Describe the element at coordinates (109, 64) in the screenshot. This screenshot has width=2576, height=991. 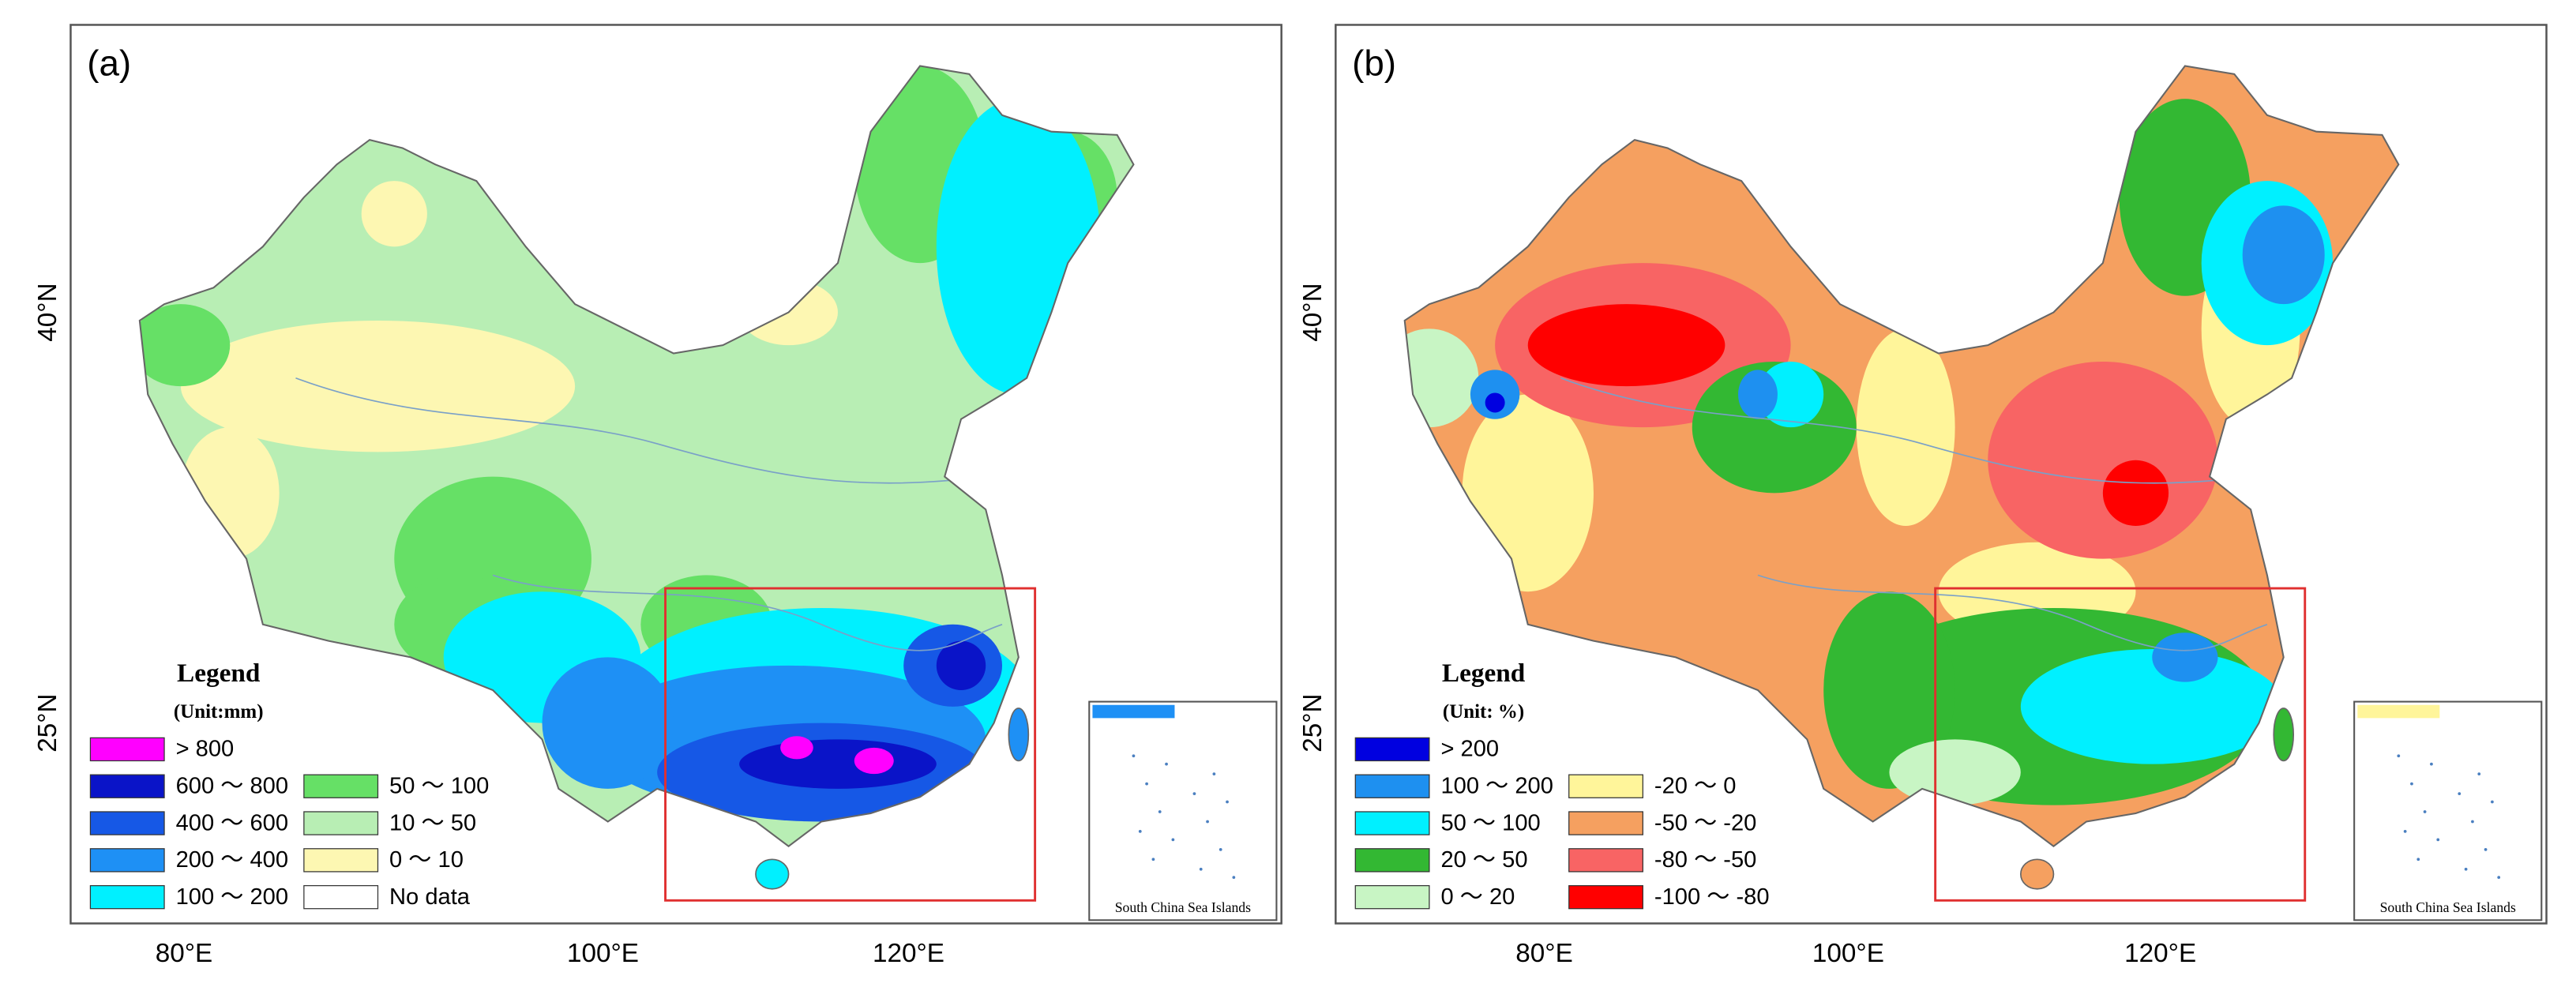
I see `panel-label: (a)` at that location.